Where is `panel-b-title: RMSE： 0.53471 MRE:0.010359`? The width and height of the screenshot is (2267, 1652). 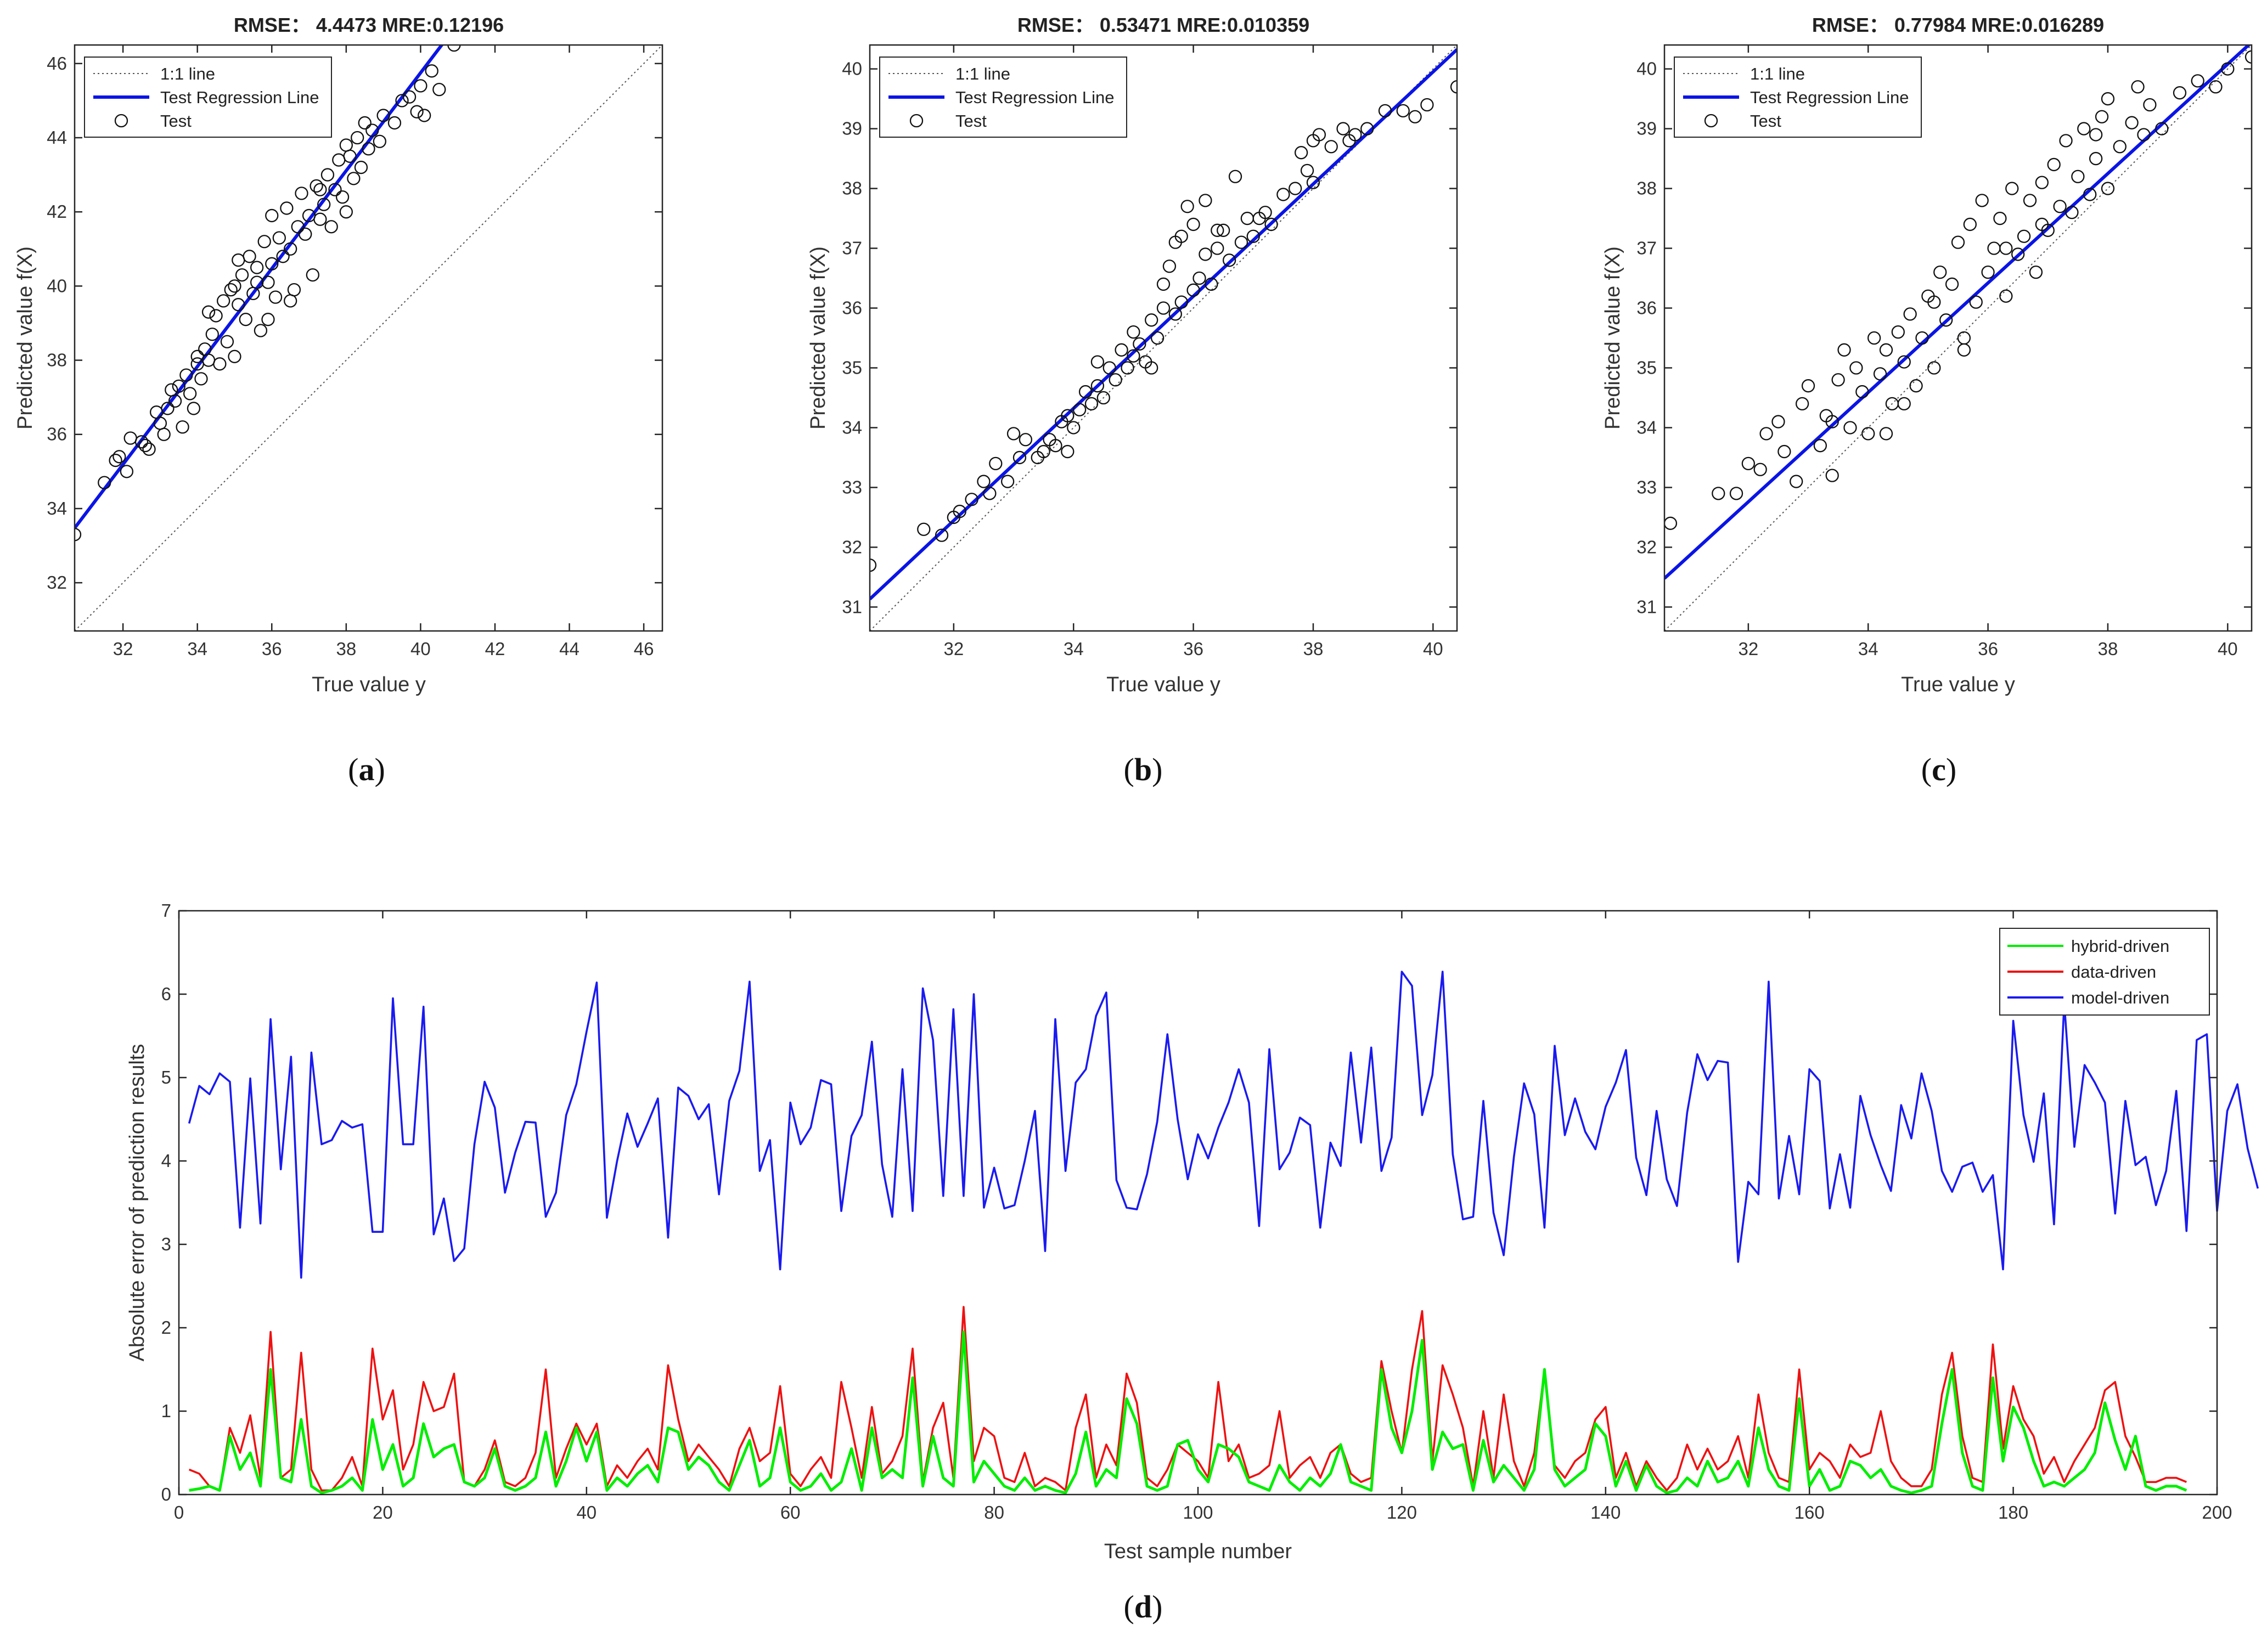
panel-b-title: RMSE： 0.53471 MRE:0.010359 is located at coordinates (1163, 25).